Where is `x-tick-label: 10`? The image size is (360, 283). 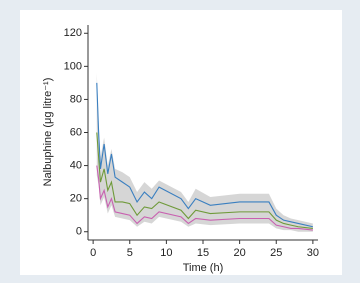
x-tick-label: 10 is located at coordinates (166, 253).